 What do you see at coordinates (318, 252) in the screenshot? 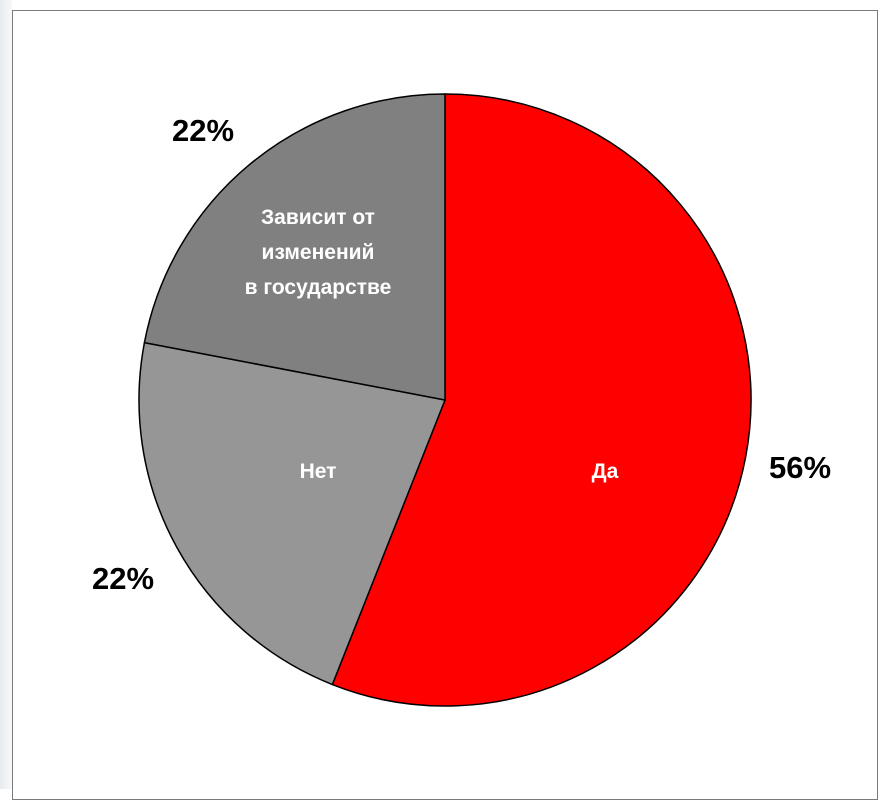
I see `slice-label-depends-line2: изменений` at bounding box center [318, 252].